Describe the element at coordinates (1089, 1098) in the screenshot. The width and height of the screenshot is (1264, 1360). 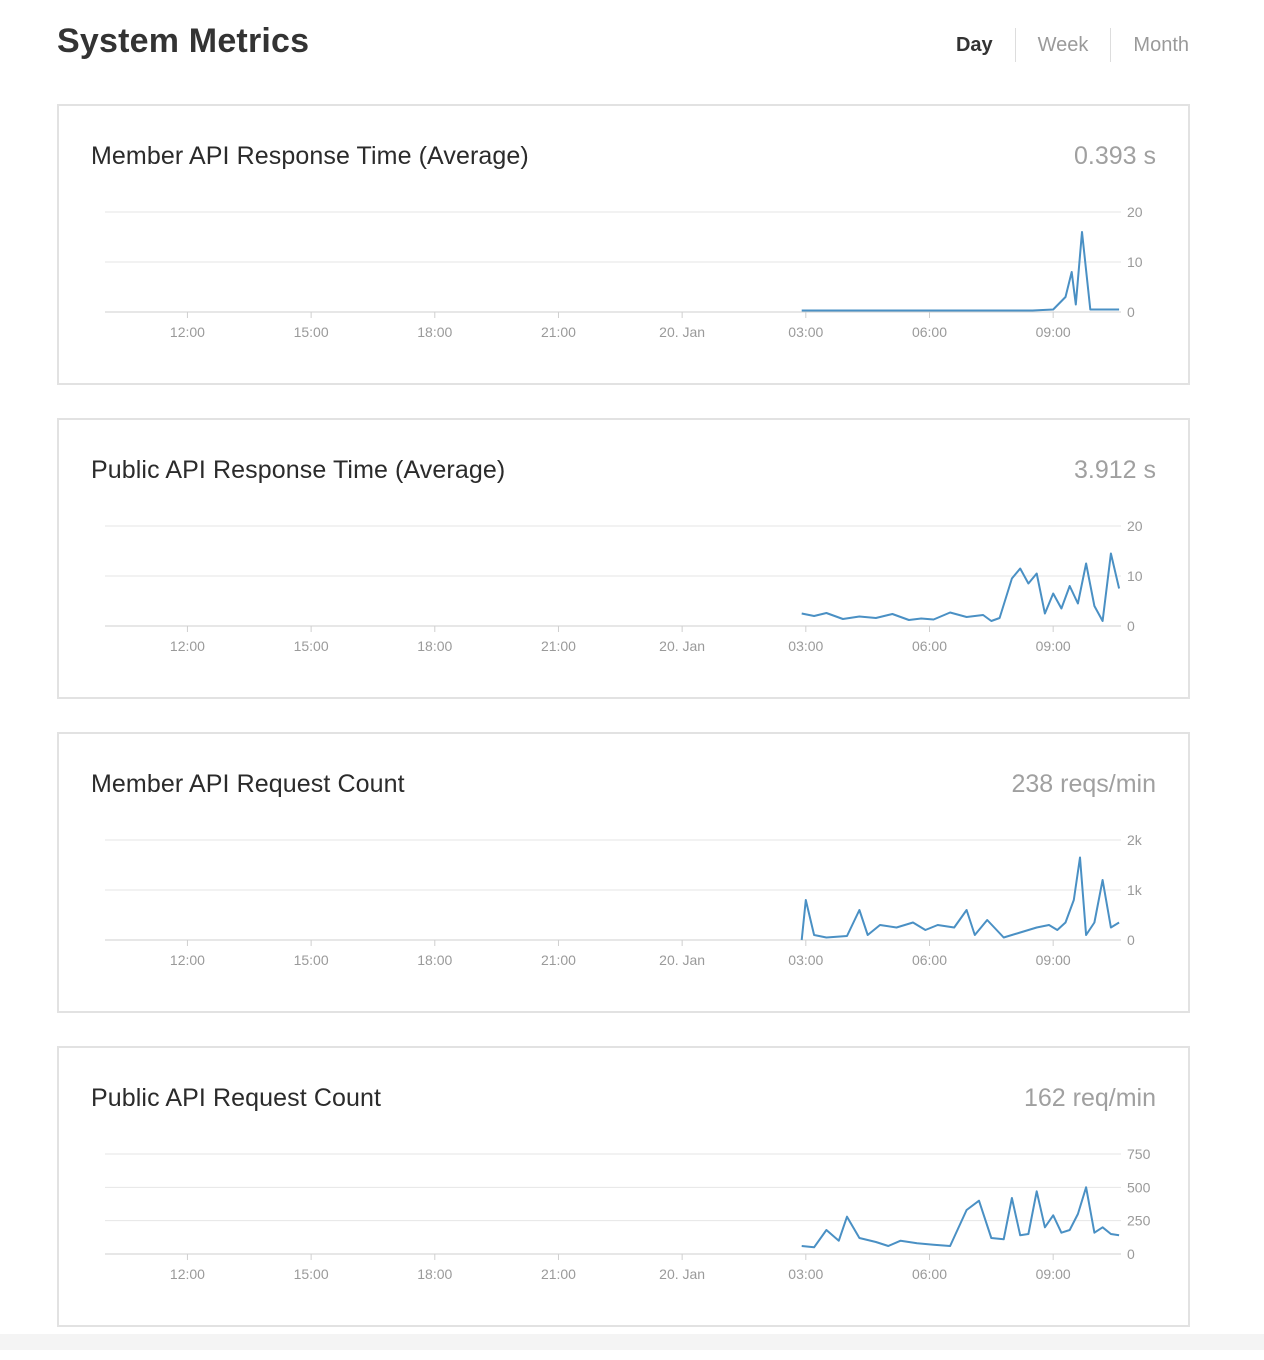
I see `card-current-value: 162 req/min` at that location.